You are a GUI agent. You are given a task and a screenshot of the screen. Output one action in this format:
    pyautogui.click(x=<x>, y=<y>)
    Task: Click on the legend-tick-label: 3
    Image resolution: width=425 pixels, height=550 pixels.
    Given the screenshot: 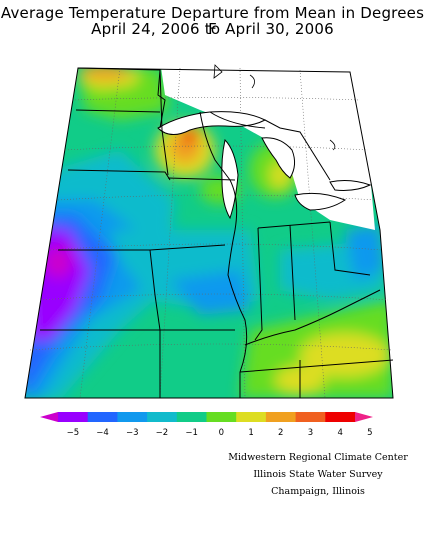 What is the action you would take?
    pyautogui.click(x=310, y=433)
    